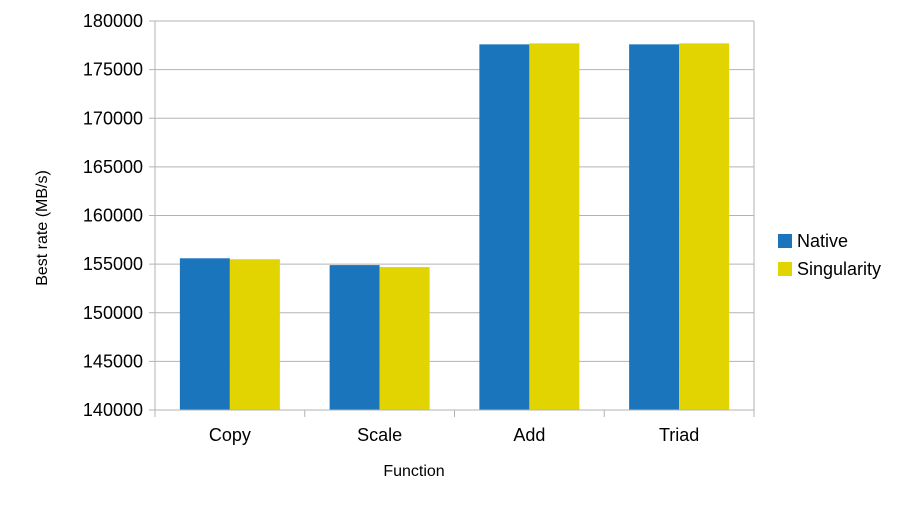  Describe the element at coordinates (113, 361) in the screenshot. I see `y-tick-label: 145000` at that location.